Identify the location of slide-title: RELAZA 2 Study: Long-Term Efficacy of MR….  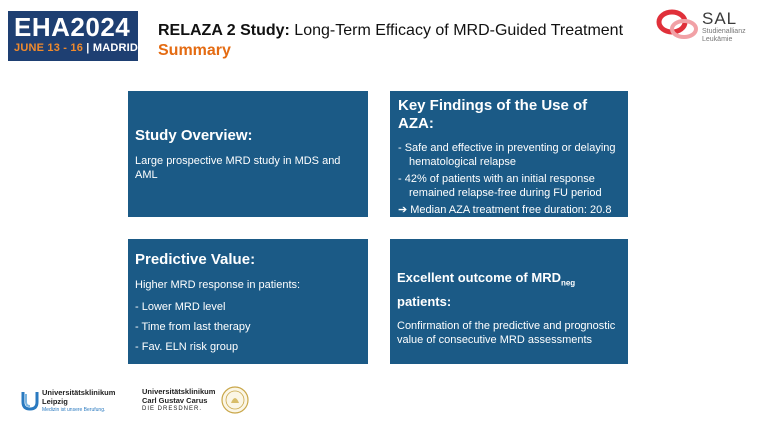
(391, 30).